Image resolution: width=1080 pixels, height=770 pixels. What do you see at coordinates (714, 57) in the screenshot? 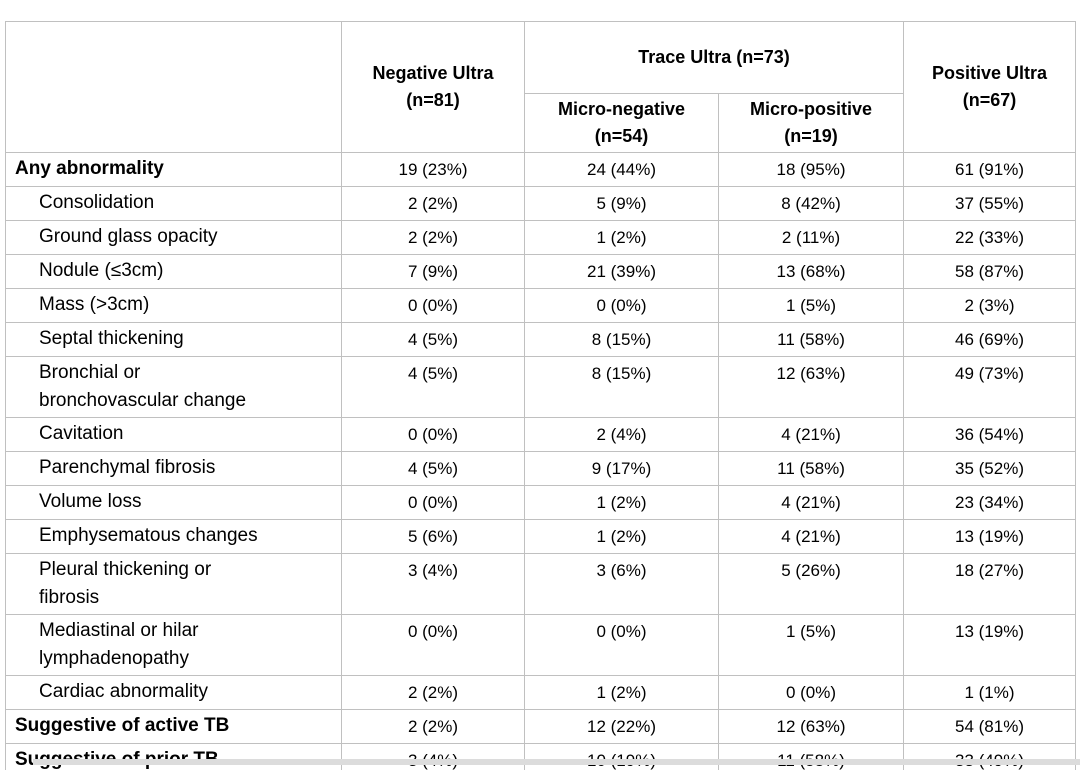
I see `column-header-trace-ultra: Trace Ultra (n=73)` at bounding box center [714, 57].